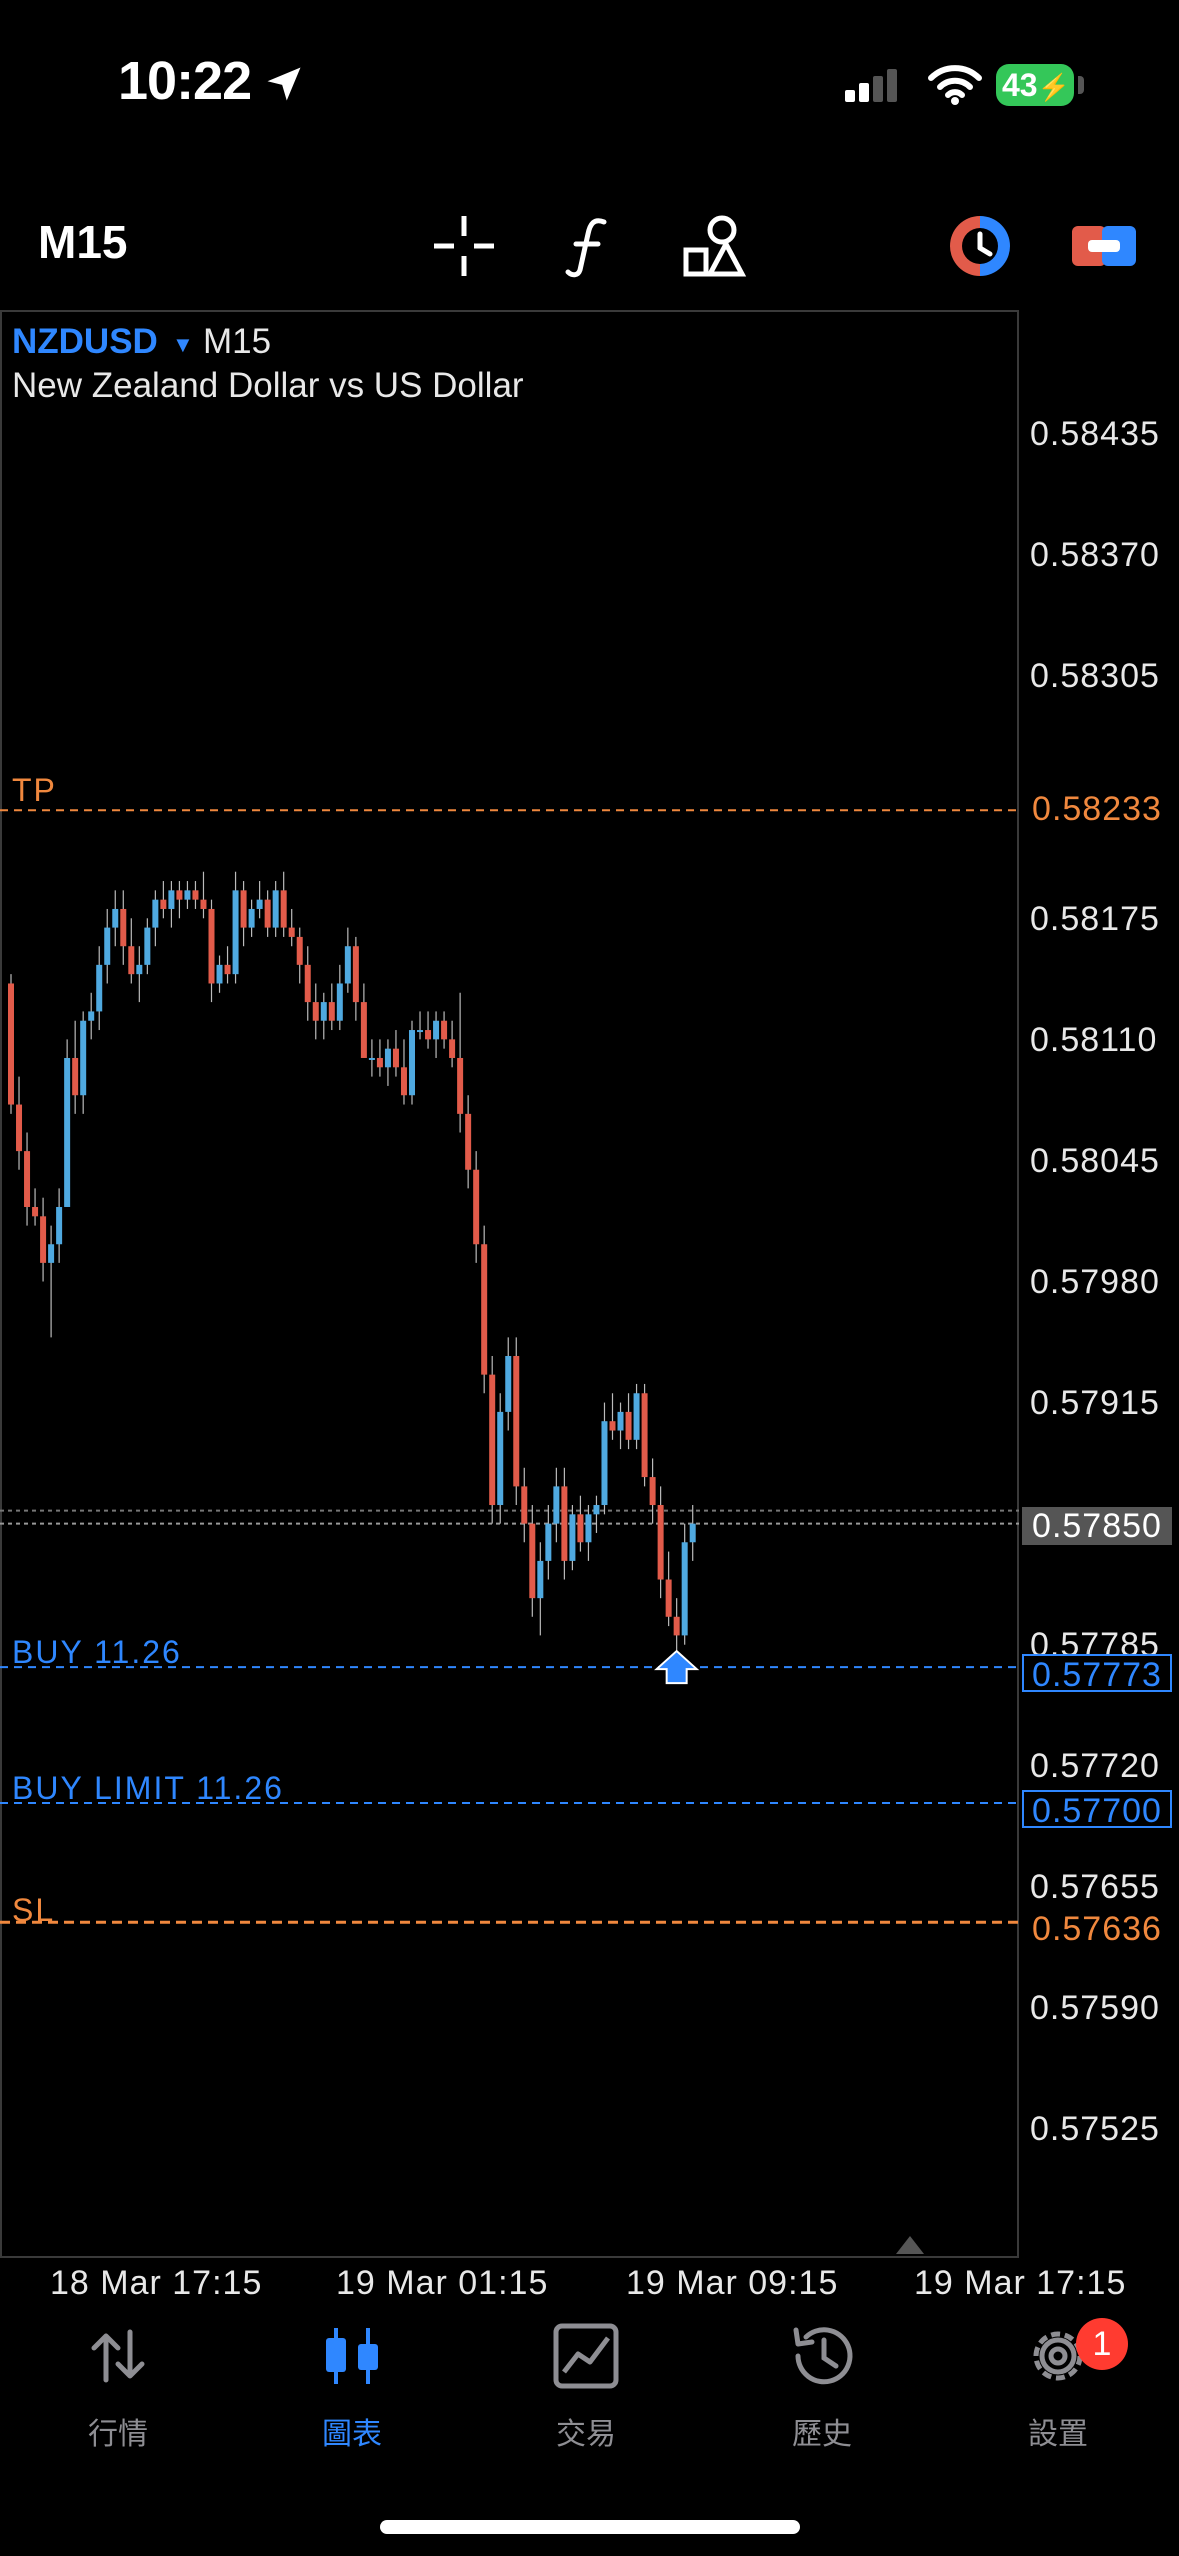 The image size is (1179, 2556). What do you see at coordinates (156, 2283) in the screenshot?
I see `time-axis-label: 18 Mar 17:15` at bounding box center [156, 2283].